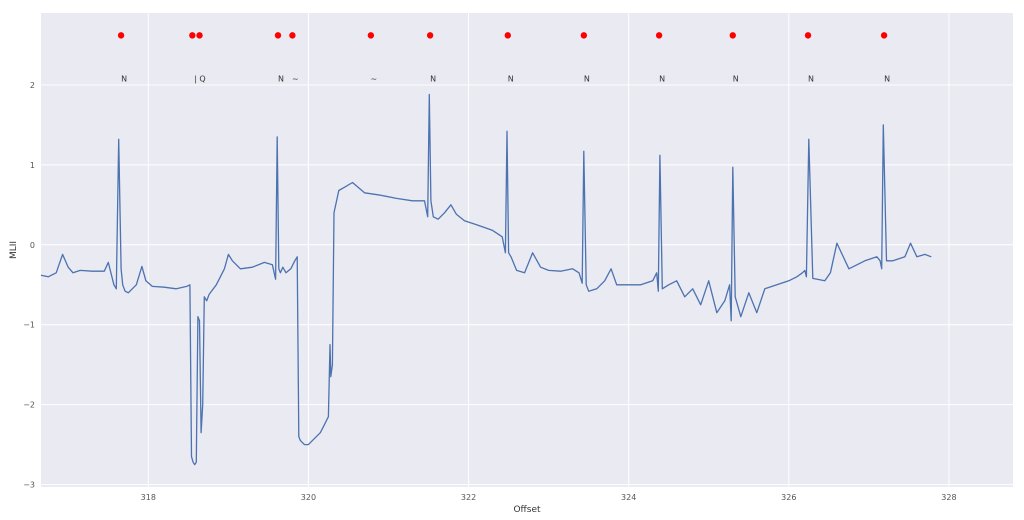 The height and width of the screenshot is (520, 1024). I want to click on y-tick-label: 0, so click(32, 245).